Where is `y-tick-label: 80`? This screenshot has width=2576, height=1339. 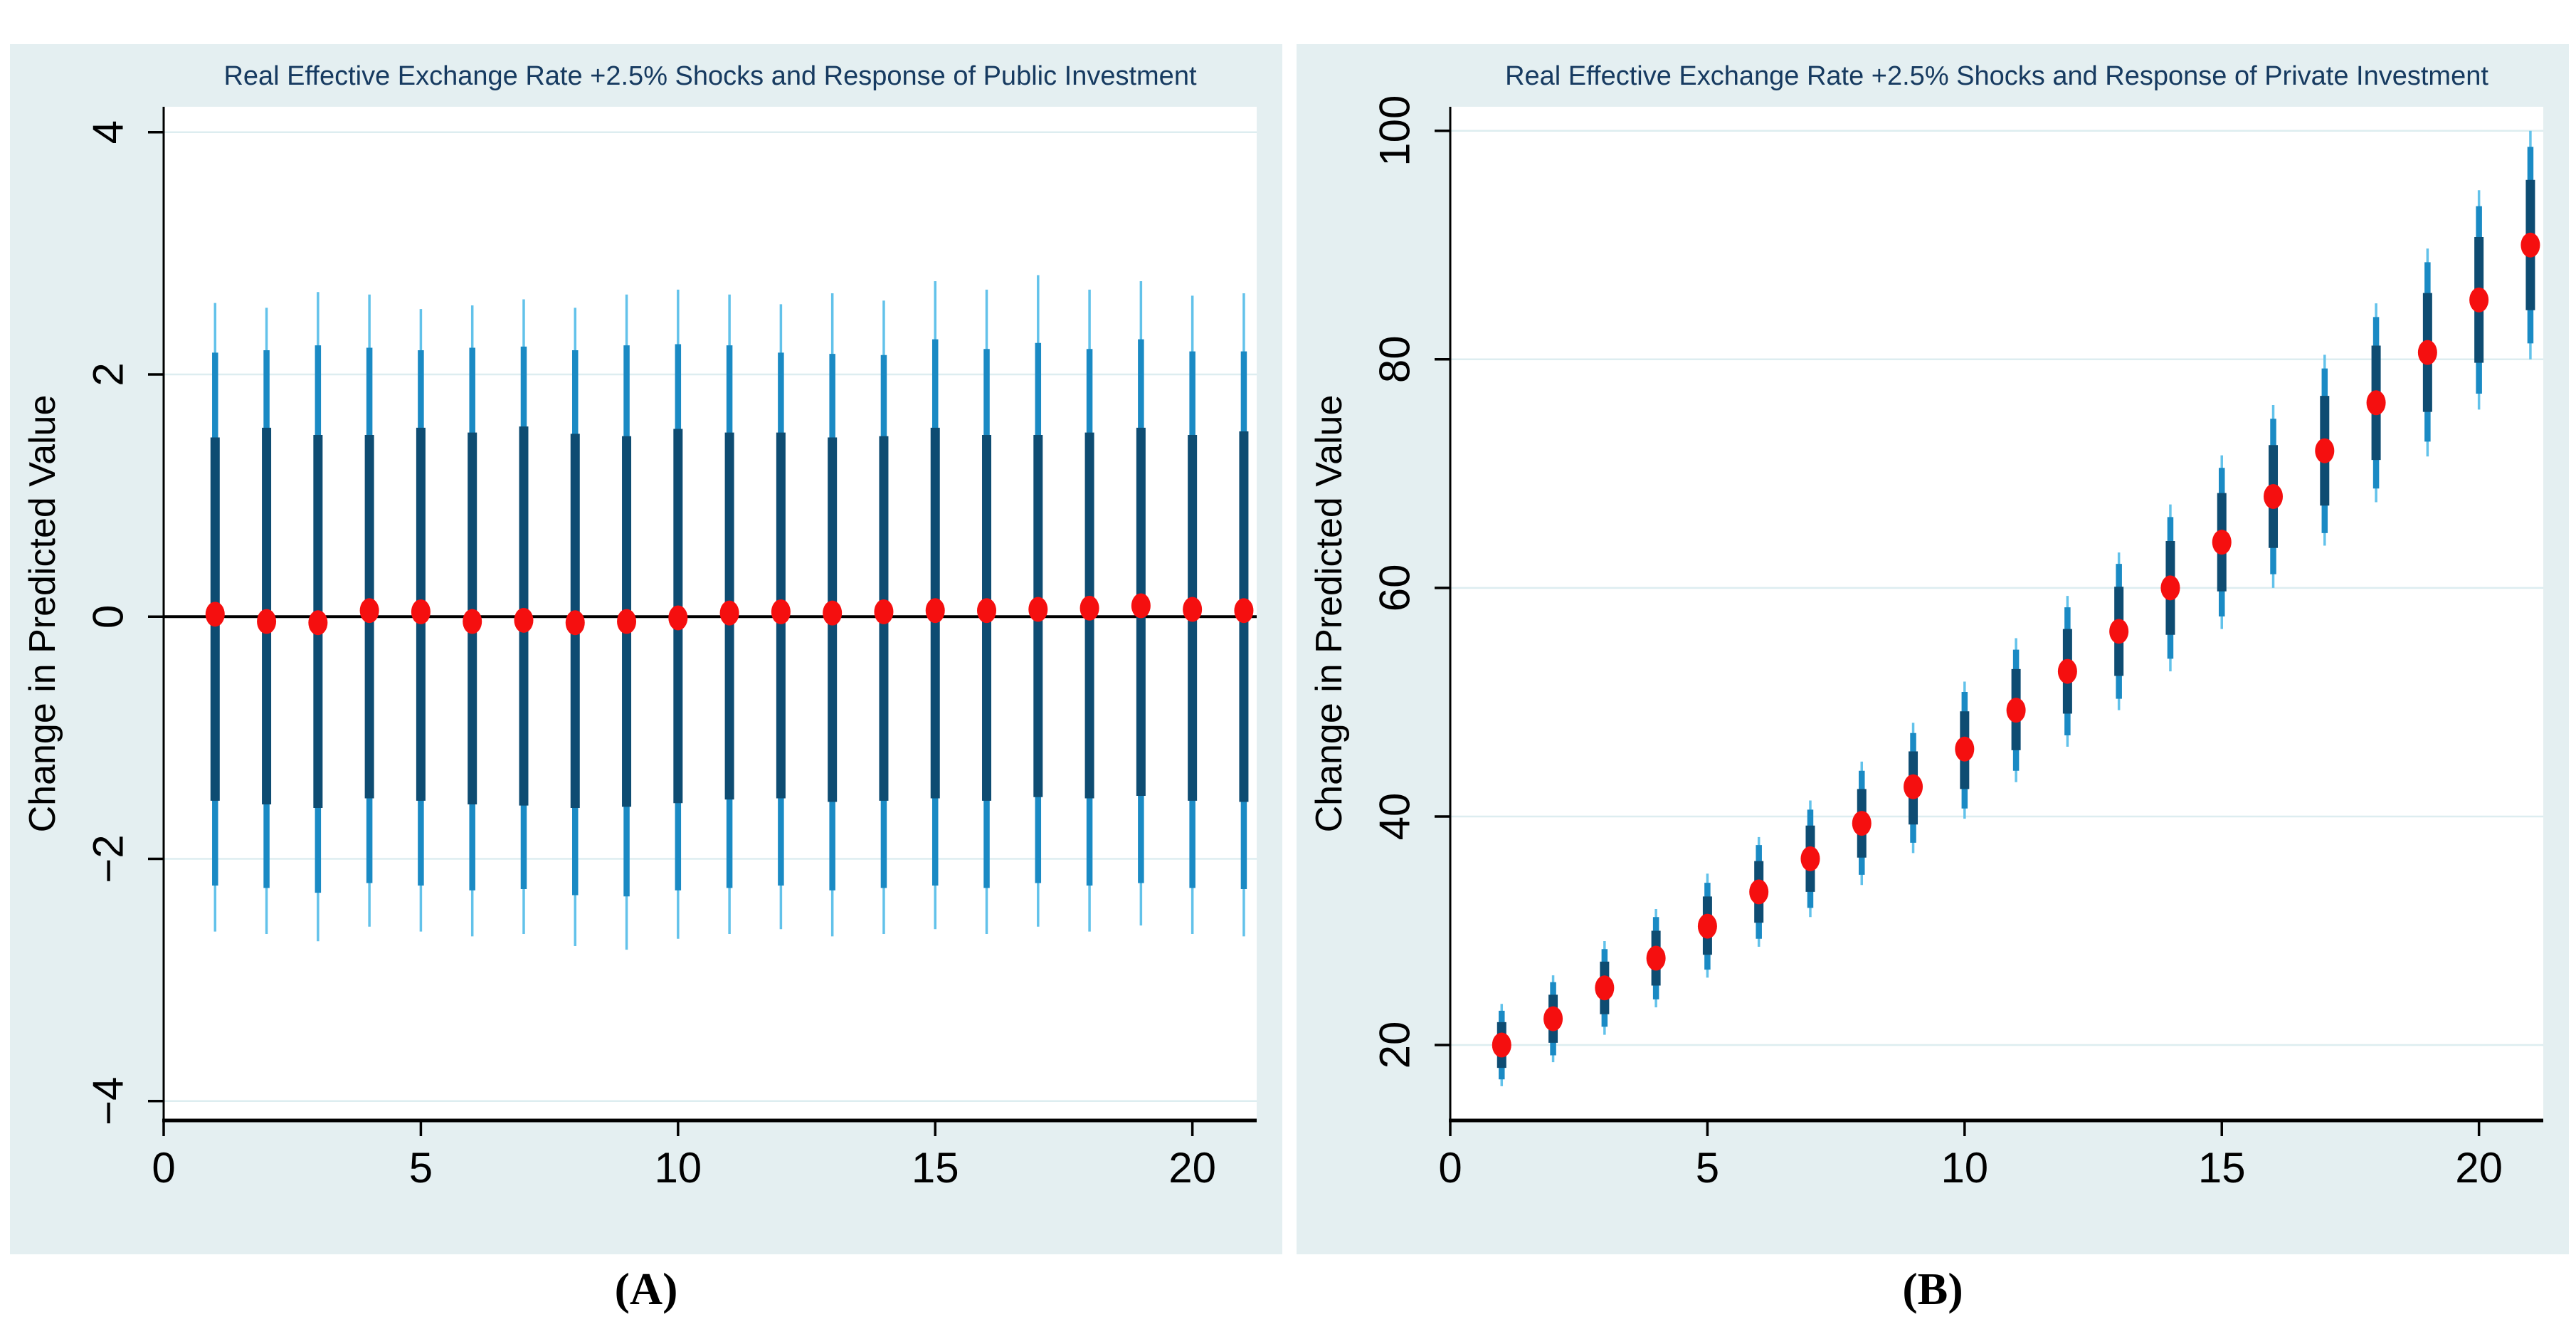
y-tick-label: 80 is located at coordinates (1395, 359).